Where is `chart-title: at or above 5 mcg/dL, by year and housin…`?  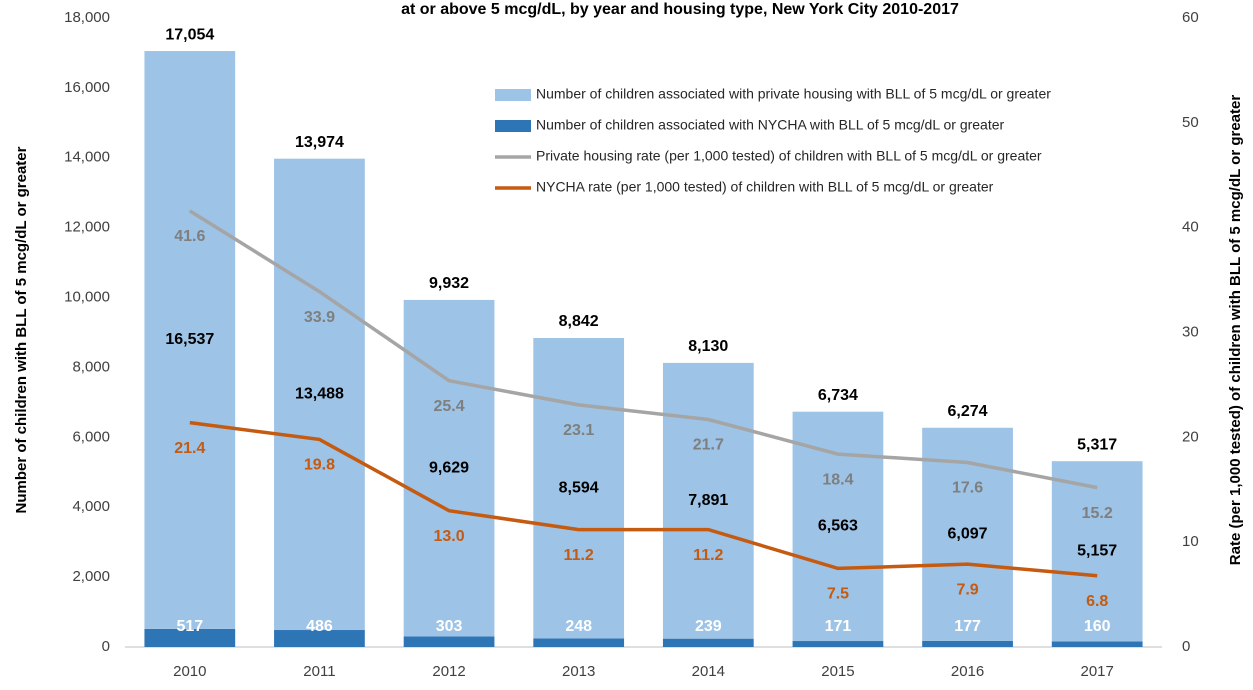 chart-title: at or above 5 mcg/dL, by year and housin… is located at coordinates (680, 9).